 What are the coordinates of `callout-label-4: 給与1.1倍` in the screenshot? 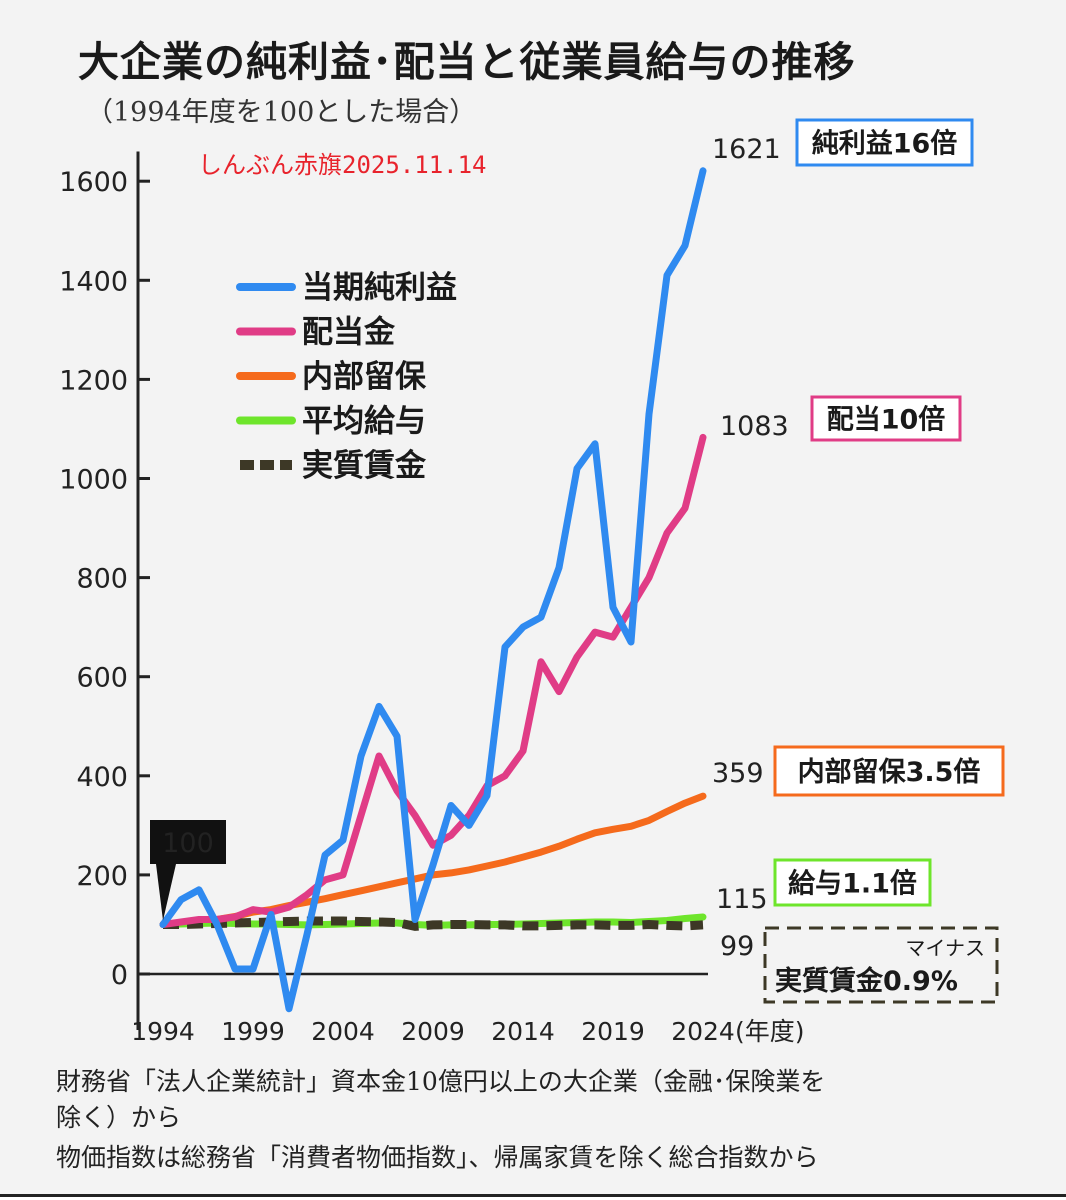 It's located at (852, 884).